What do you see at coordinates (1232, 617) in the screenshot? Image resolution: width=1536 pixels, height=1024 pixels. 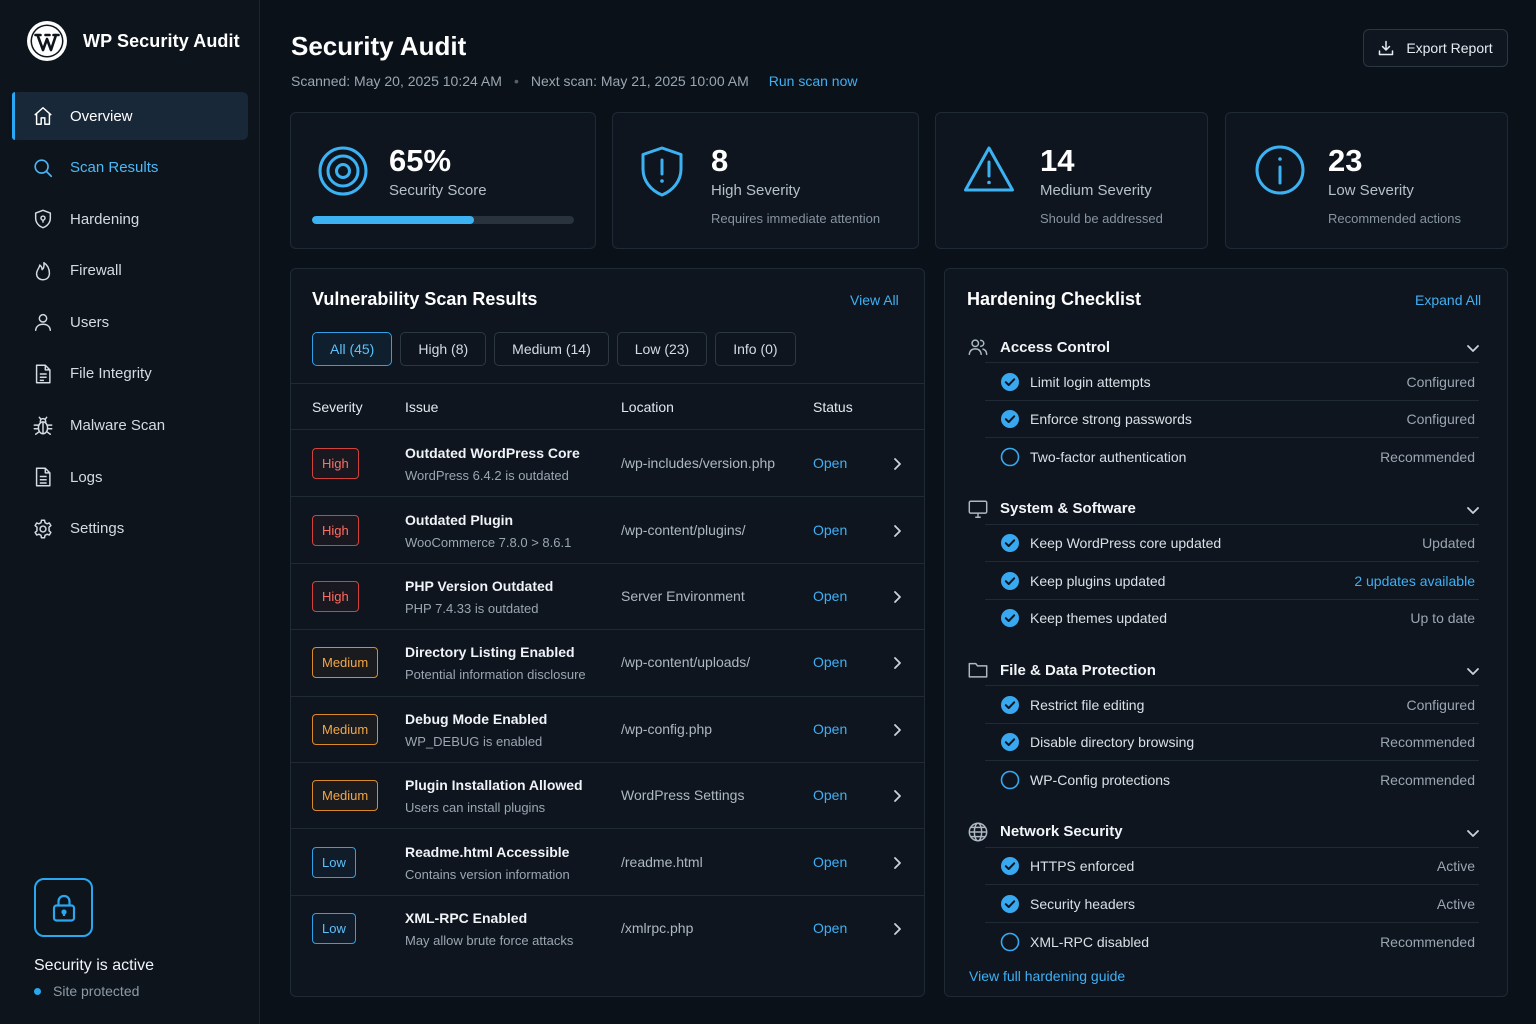 I see `checklist-item: Keep themes updated Up to date` at bounding box center [1232, 617].